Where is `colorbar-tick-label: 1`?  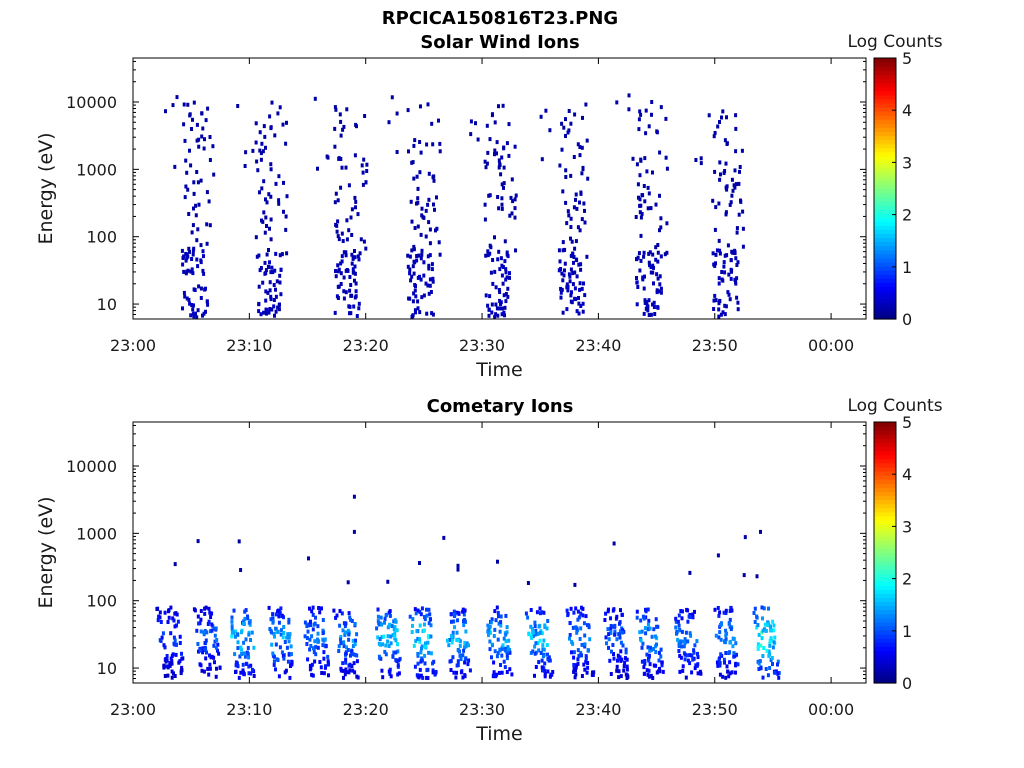 colorbar-tick-label: 1 is located at coordinates (907, 267).